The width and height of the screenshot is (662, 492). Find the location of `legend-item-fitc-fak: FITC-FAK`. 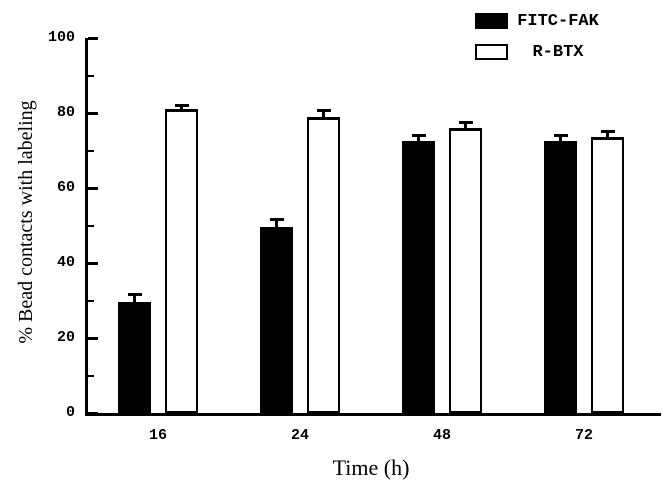

legend-item-fitc-fak: FITC-FAK is located at coordinates (541, 21).